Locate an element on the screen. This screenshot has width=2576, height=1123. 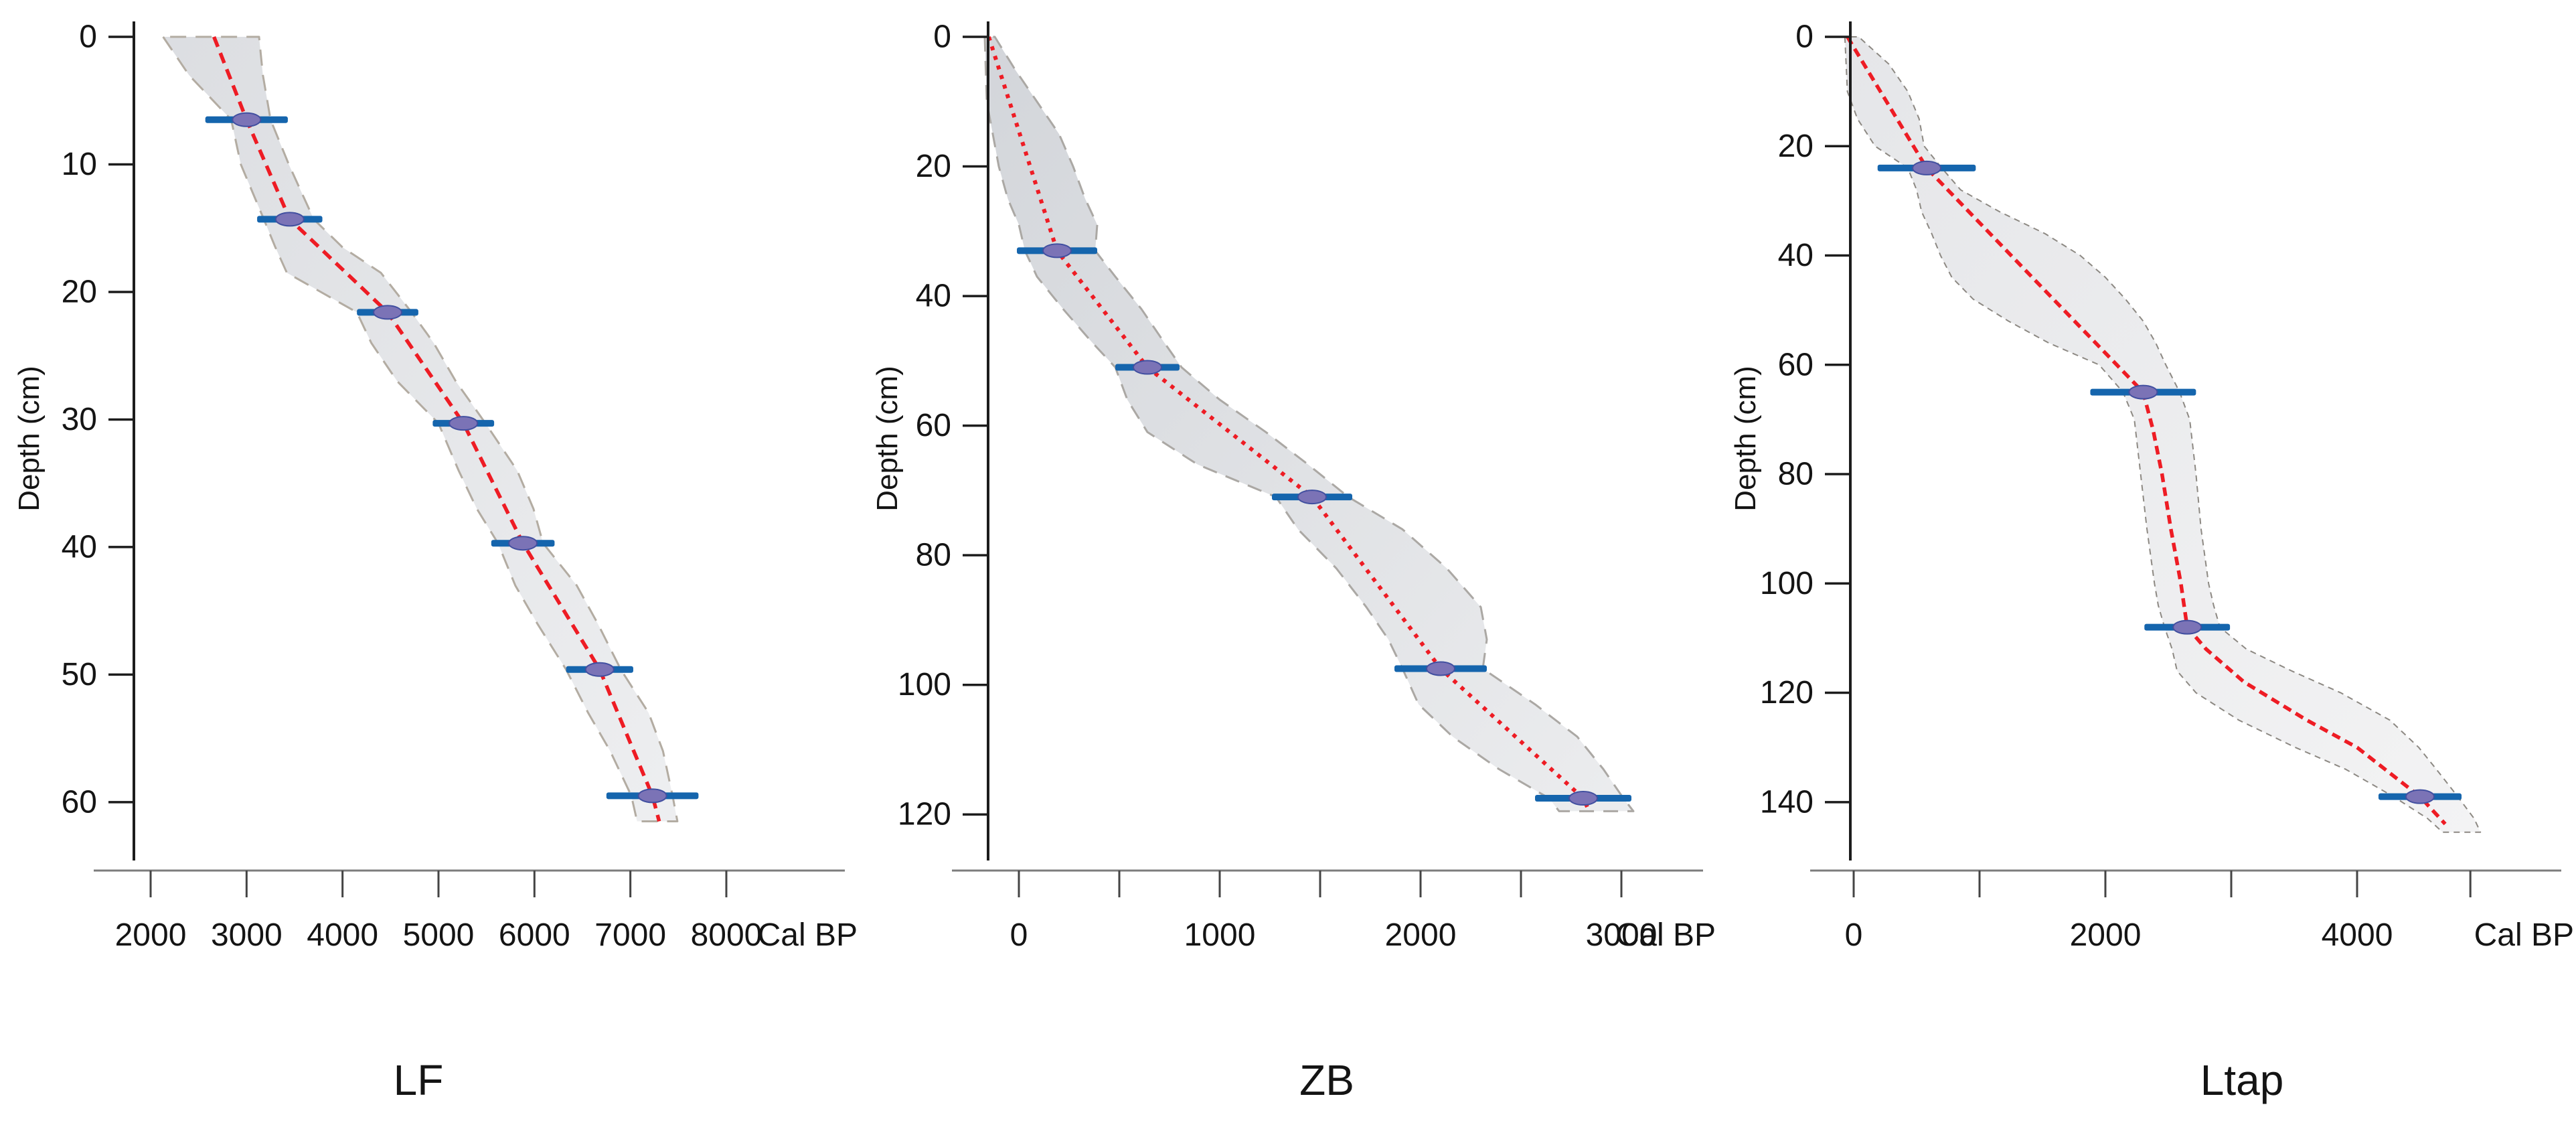
panel-title: ZB is located at coordinates (1327, 1080).